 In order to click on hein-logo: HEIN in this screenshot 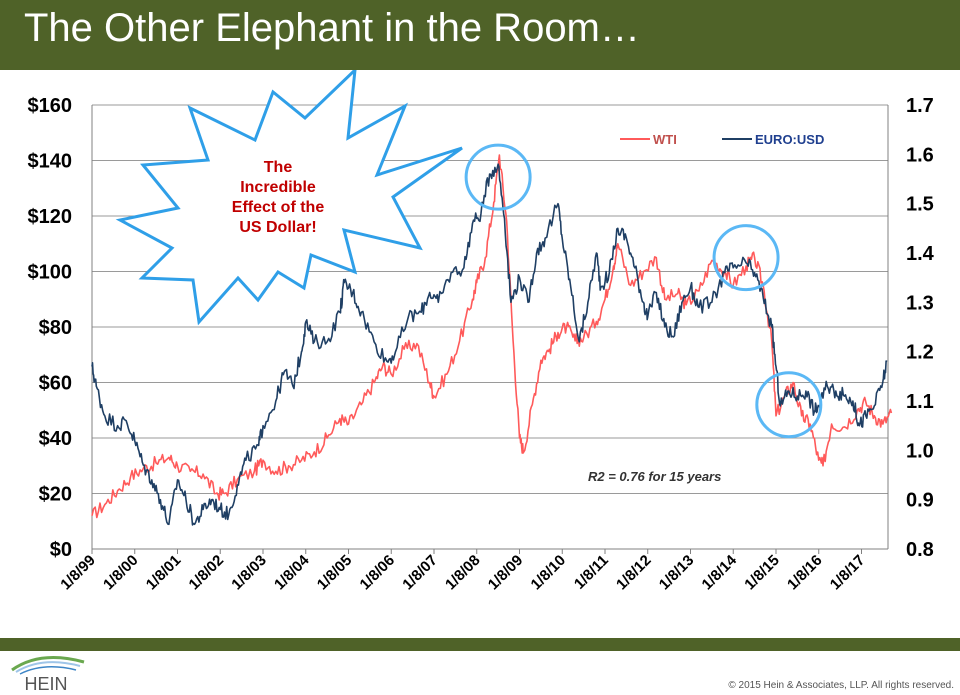, I will do `click(48, 675)`.